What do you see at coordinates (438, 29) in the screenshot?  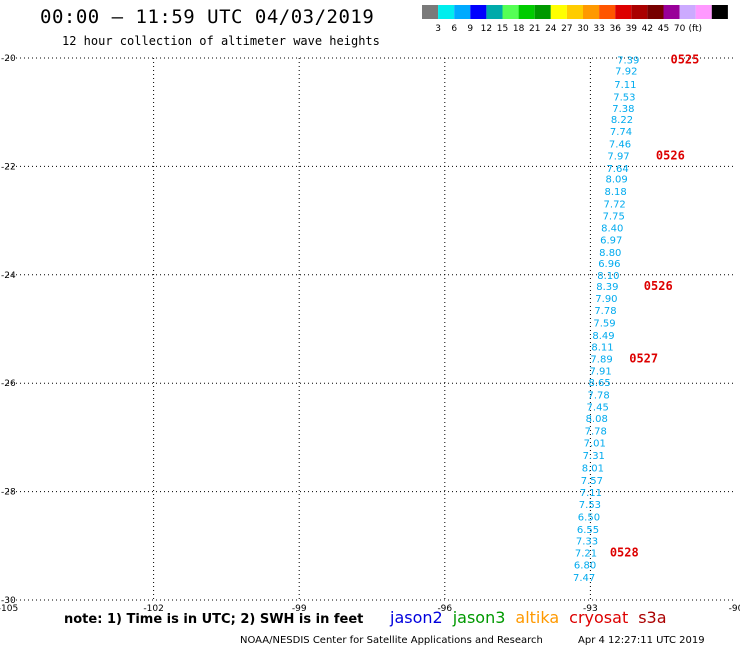 I see `scale-label: 3` at bounding box center [438, 29].